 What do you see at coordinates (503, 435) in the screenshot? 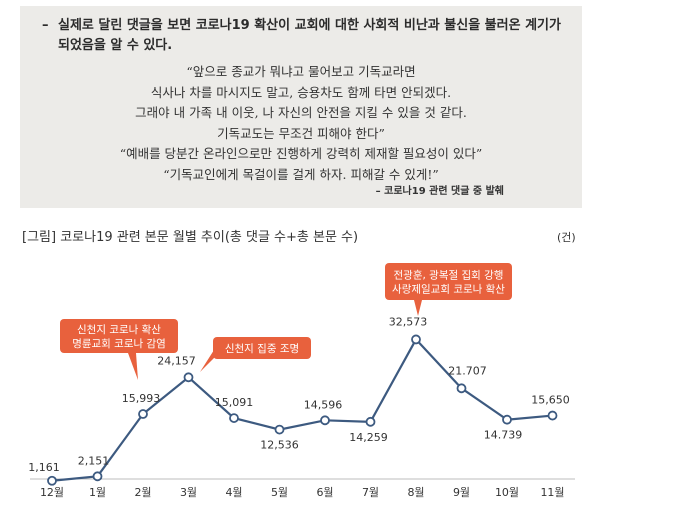
I see `data-label: 14.739` at bounding box center [503, 435].